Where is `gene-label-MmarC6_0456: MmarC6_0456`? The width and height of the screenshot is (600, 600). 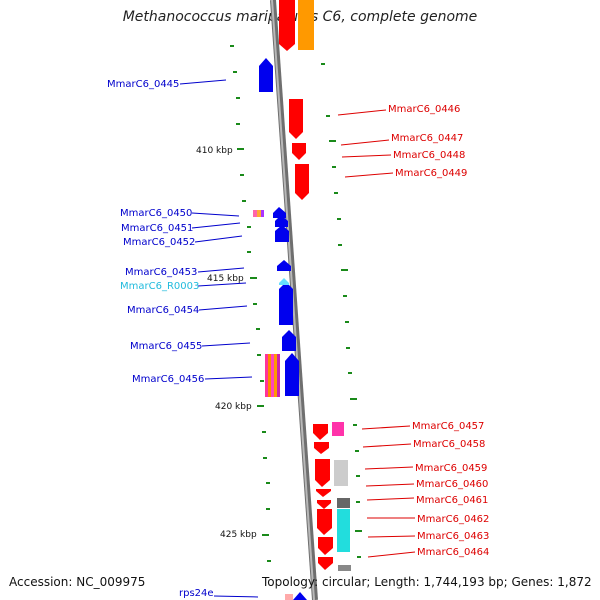 gene-label-MmarC6_0456: MmarC6_0456 is located at coordinates (168, 379).